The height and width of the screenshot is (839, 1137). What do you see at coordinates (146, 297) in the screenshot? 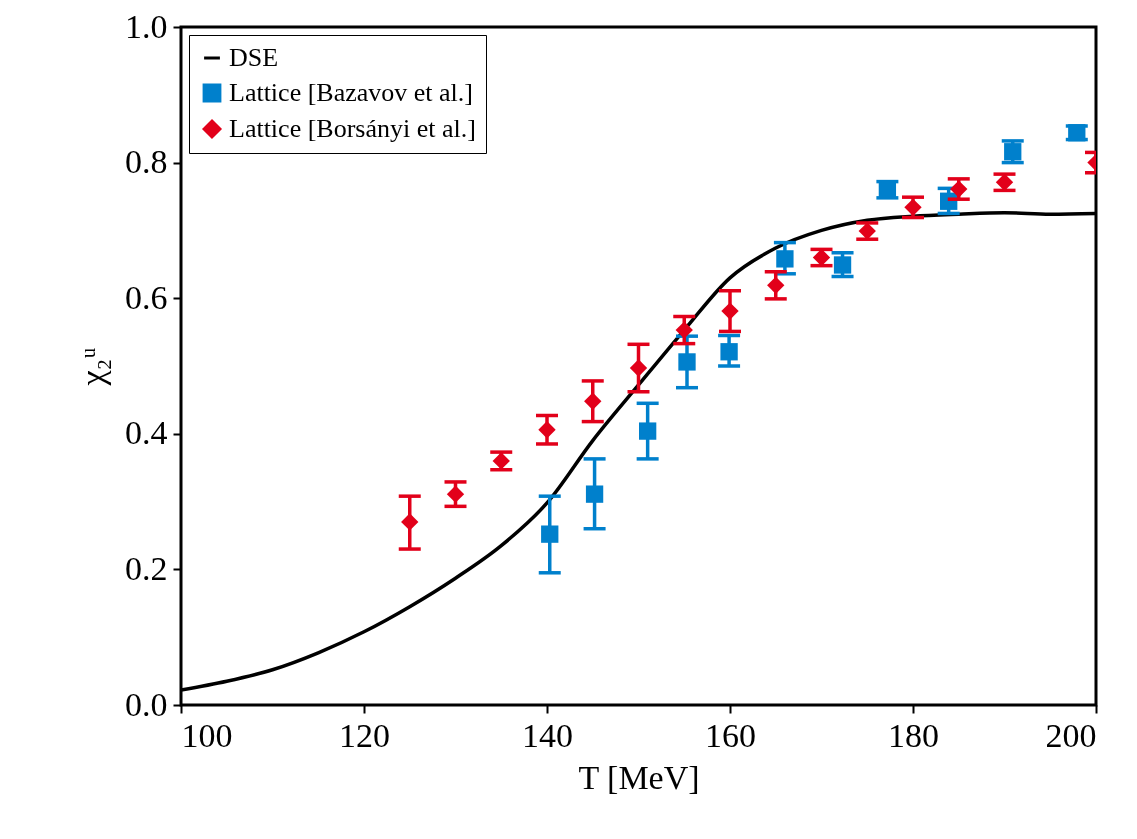
I see `y-tick-label: 0.6` at bounding box center [146, 297].